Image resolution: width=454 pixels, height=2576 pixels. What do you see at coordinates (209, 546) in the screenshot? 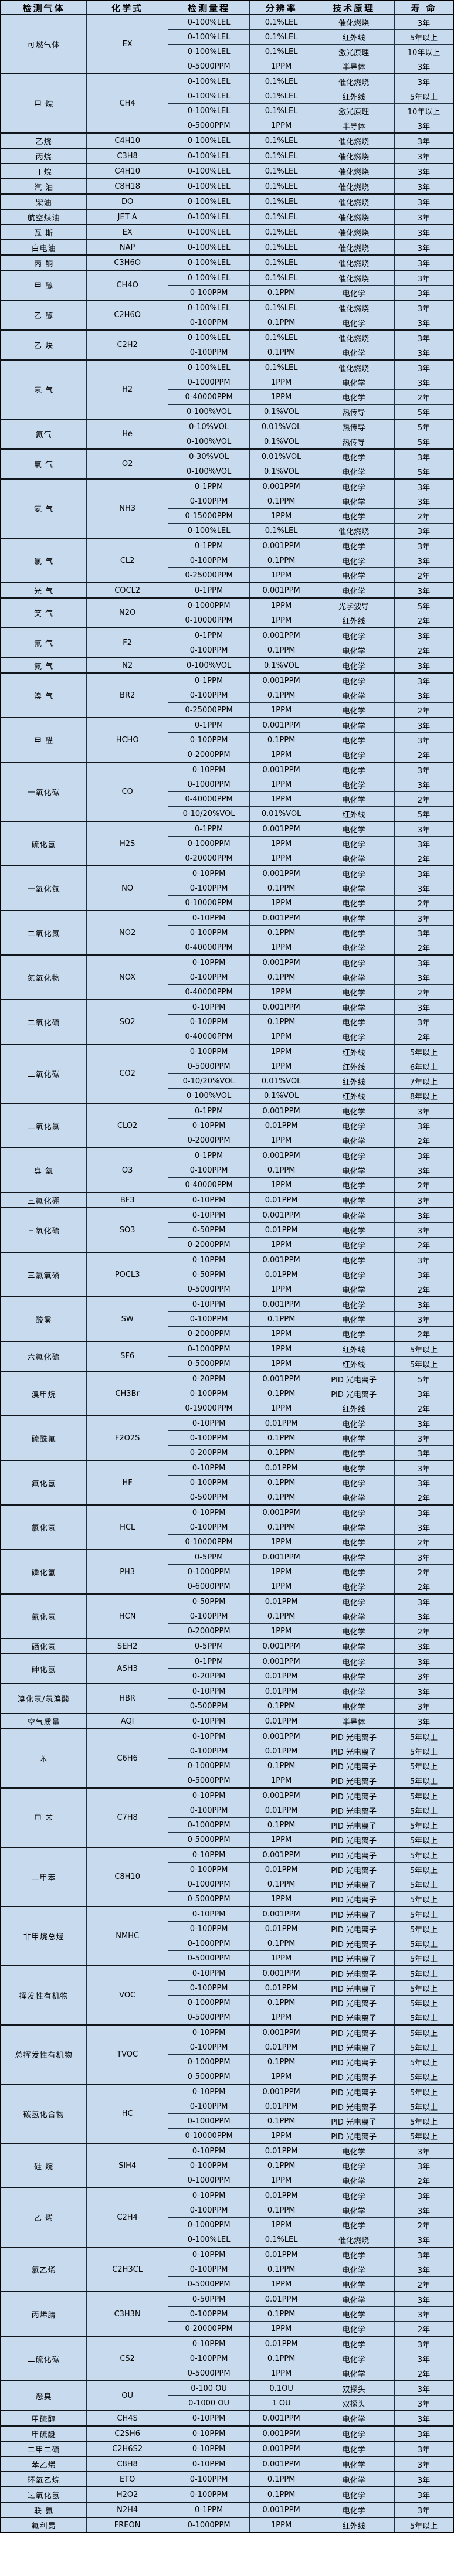
I see `range-cell: 0-1PPM` at bounding box center [209, 546].